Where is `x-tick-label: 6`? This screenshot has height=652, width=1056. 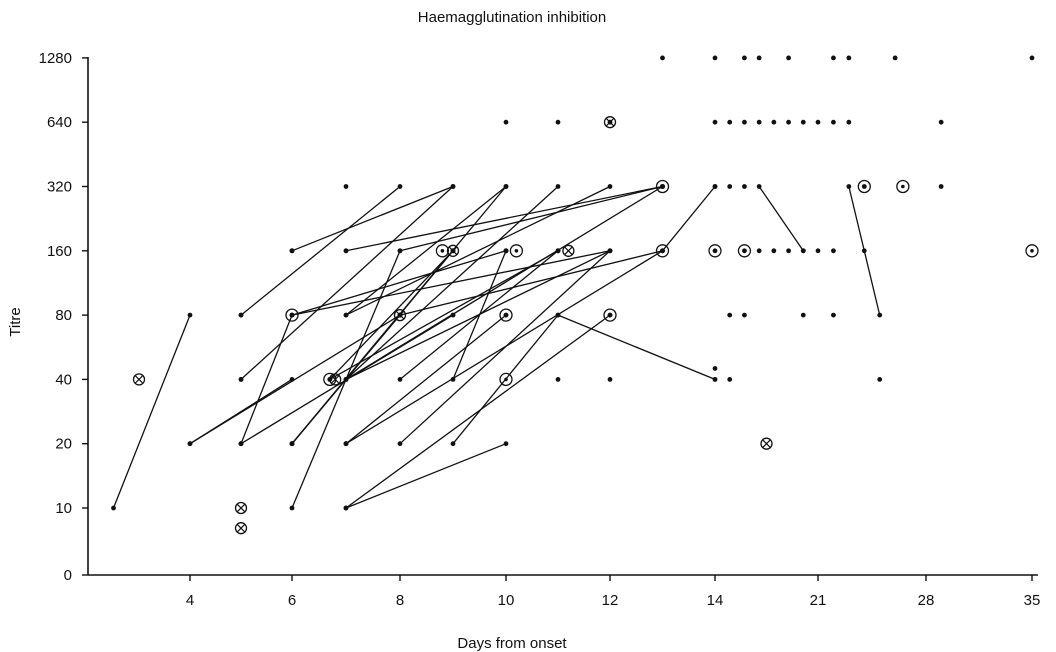
x-tick-label: 6 is located at coordinates (292, 600).